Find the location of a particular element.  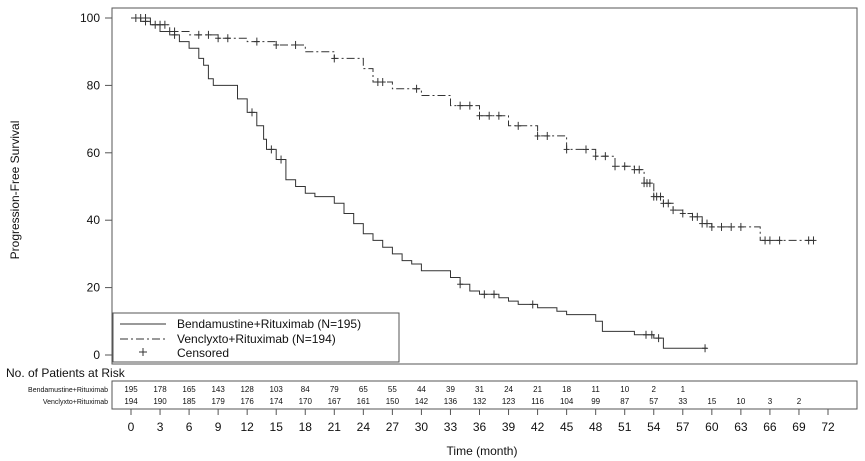

x-tick-label: 18 is located at coordinates (306, 427).